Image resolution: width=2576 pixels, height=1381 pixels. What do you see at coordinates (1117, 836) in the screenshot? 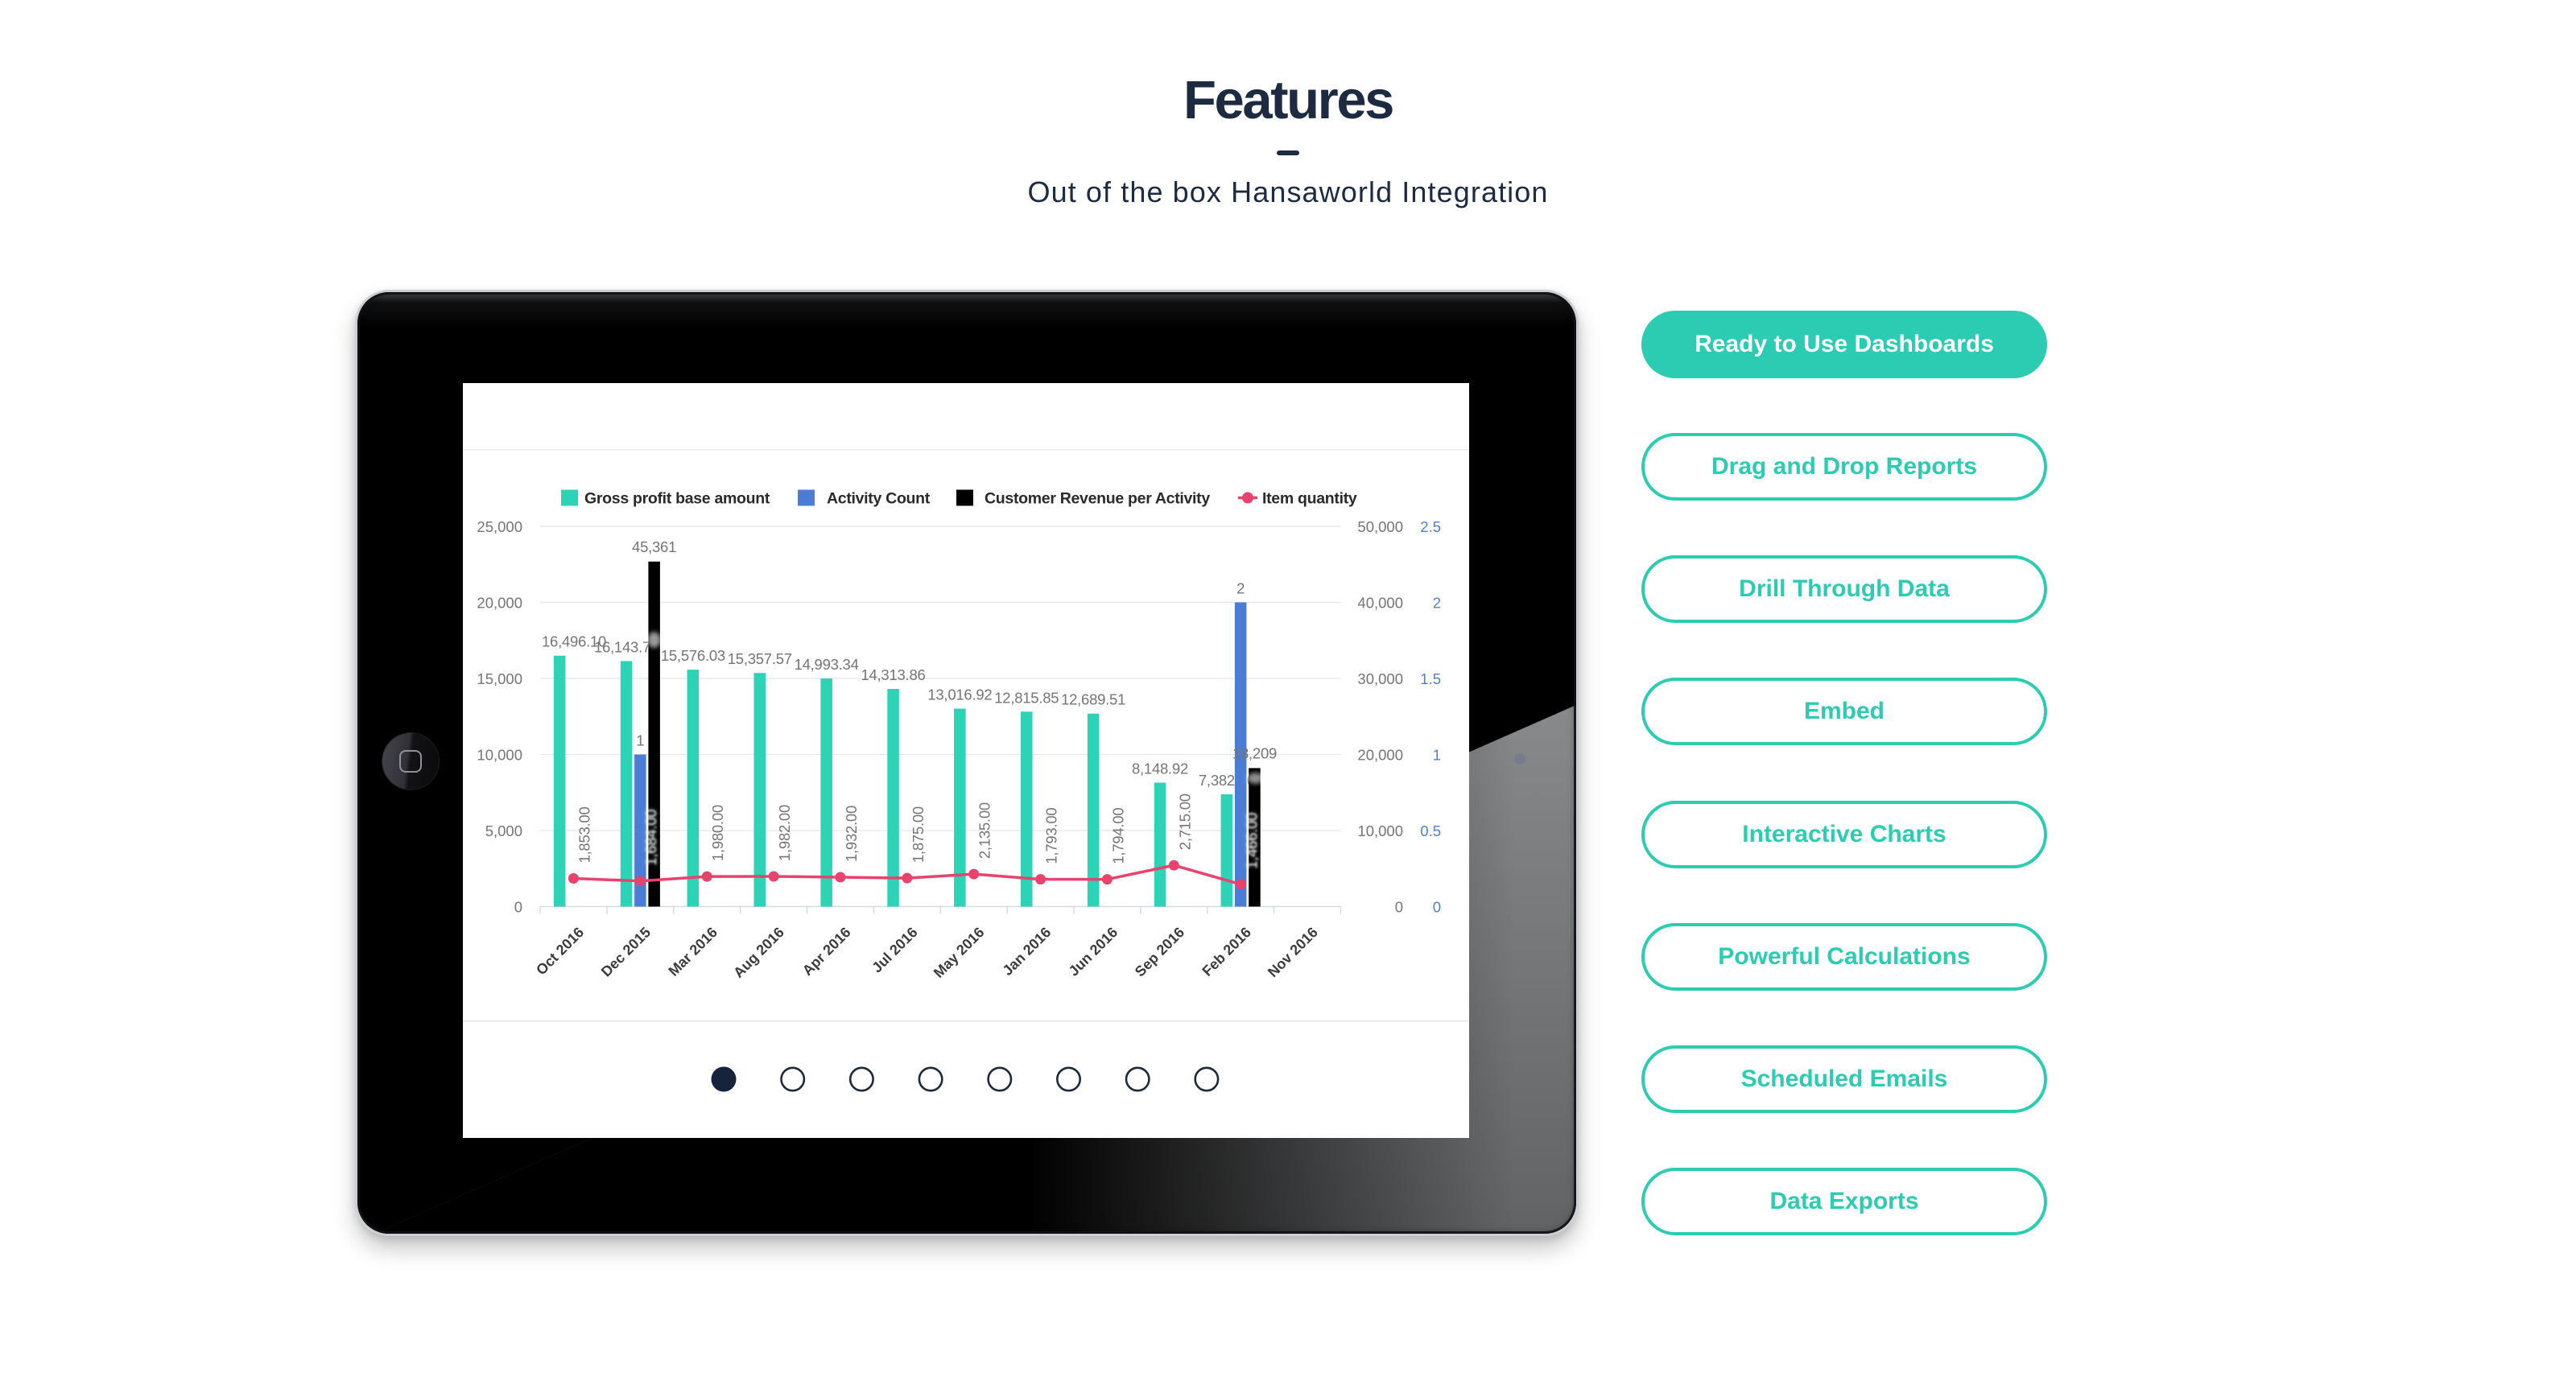
I see `svg-text: 1,794.00` at bounding box center [1117, 836].